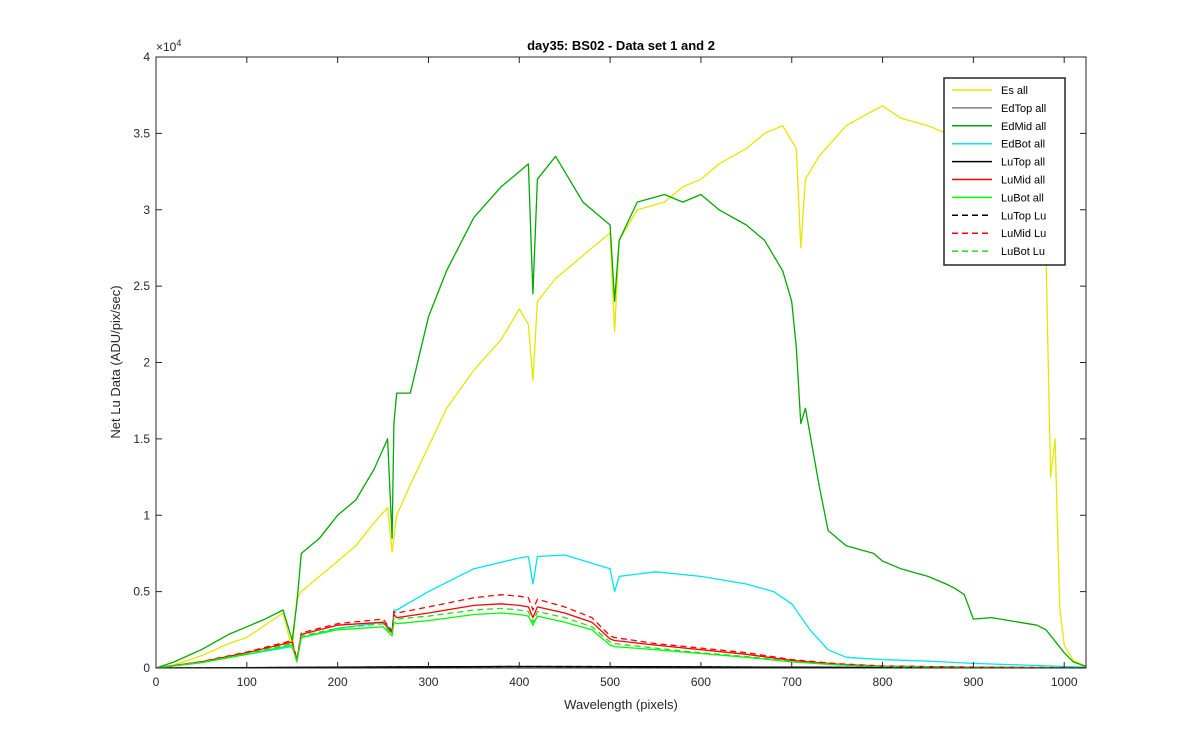 The height and width of the screenshot is (750, 1200). What do you see at coordinates (428, 682) in the screenshot?
I see `x-tick-label: 300` at bounding box center [428, 682].